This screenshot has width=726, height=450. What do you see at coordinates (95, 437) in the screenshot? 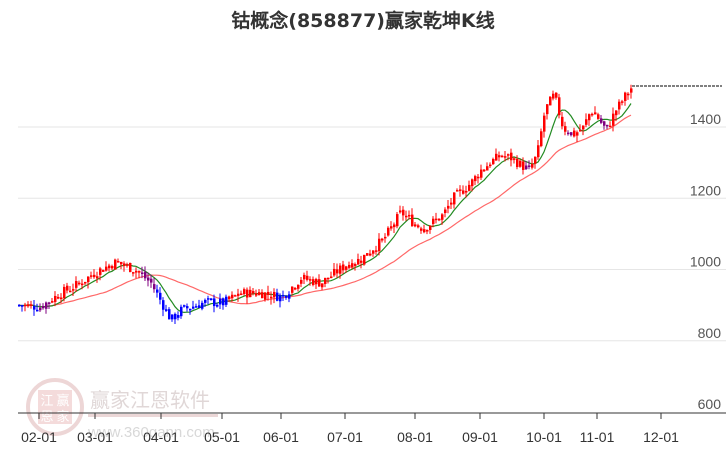
I see `x-tick-label: 03-01` at bounding box center [95, 437].